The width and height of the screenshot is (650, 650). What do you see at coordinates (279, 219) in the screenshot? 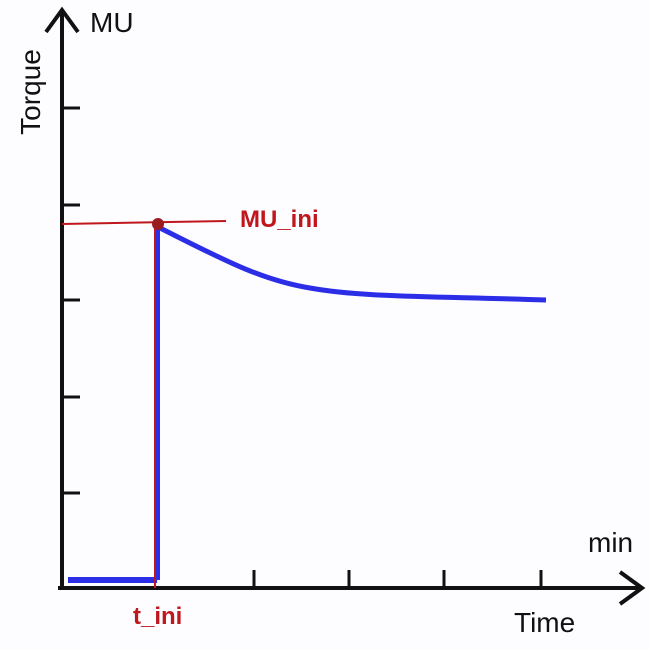
I see `mu-ini-label: MU_ini` at bounding box center [279, 219].